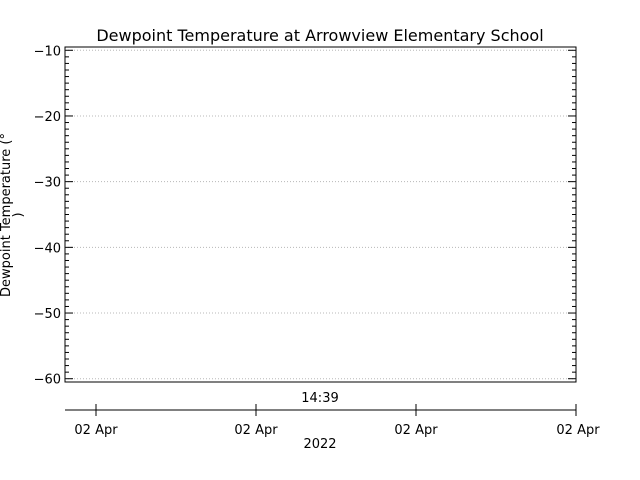 The width and height of the screenshot is (640, 480). Describe the element at coordinates (47, 314) in the screenshot. I see `y-tick-label: −50` at that location.